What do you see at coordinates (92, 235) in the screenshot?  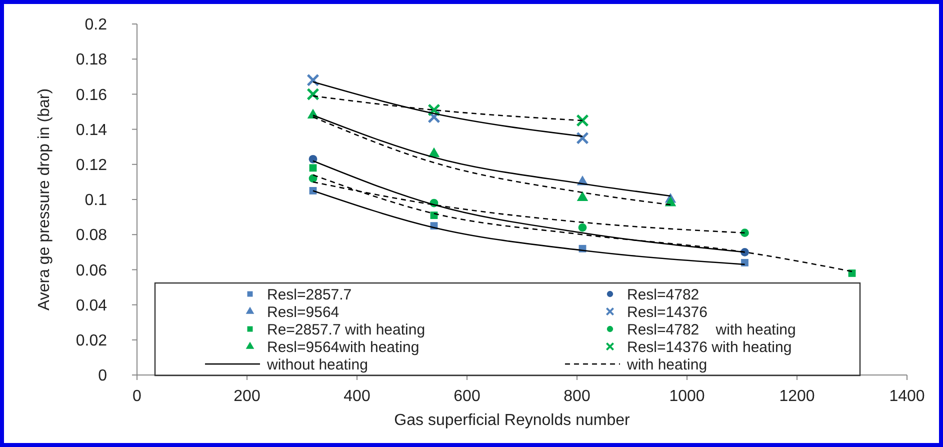 I see `y-tick-label: 0.08` at bounding box center [92, 235].